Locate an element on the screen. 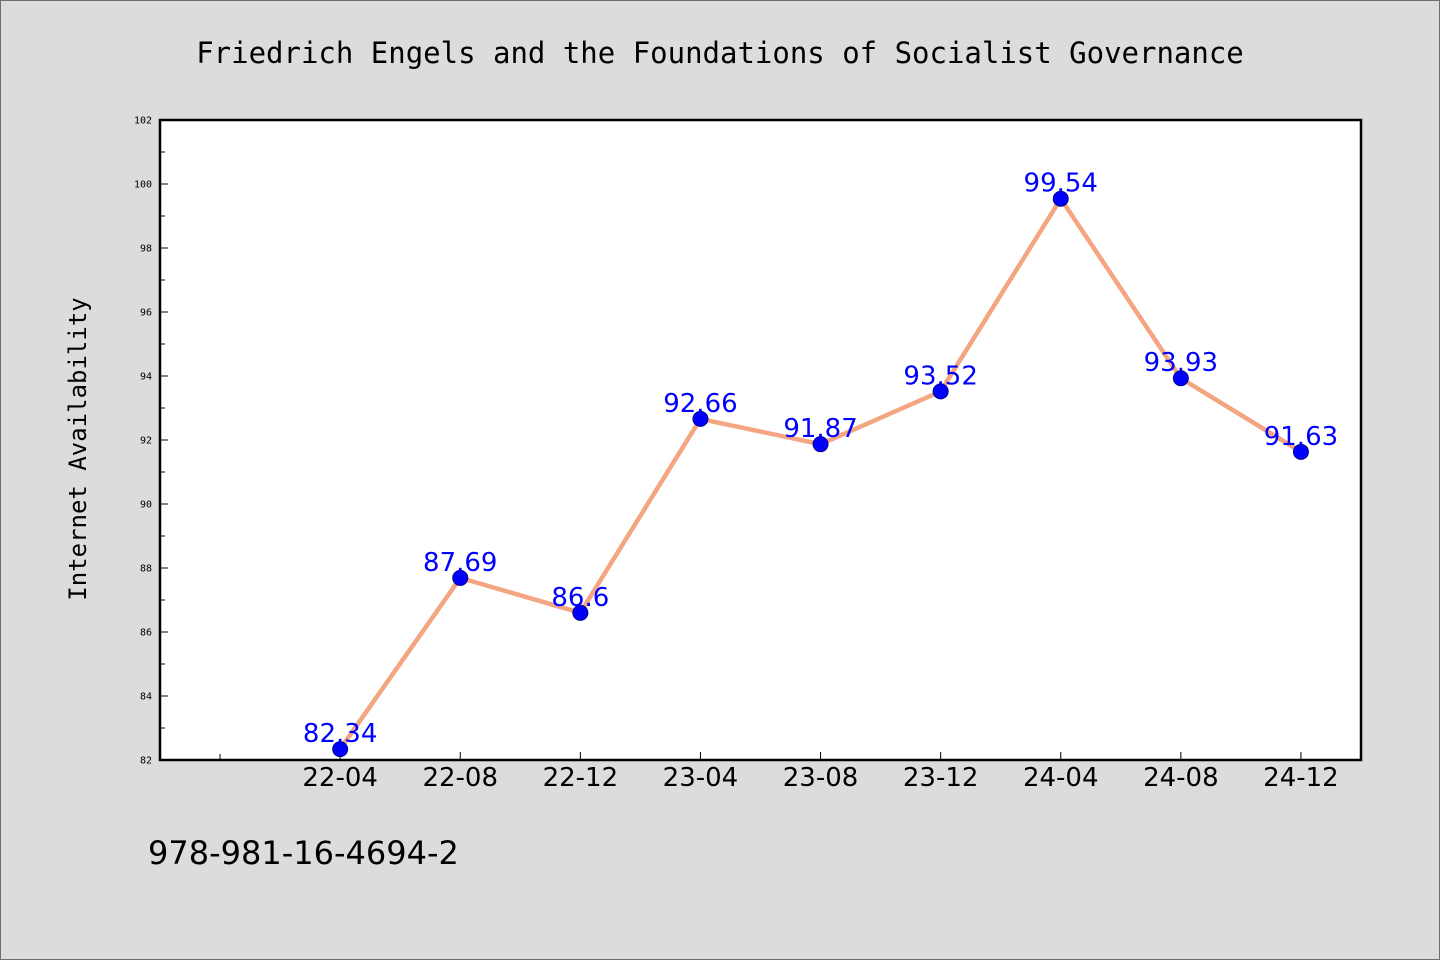 Image resolution: width=1440 pixels, height=960 pixels. data-label: 82.34 is located at coordinates (340, 734).